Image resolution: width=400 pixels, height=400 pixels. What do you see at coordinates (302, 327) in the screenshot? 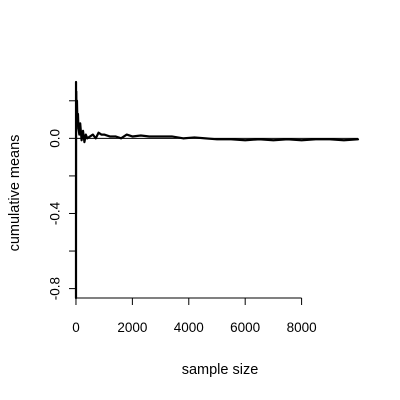
I see `x-tick-label-4: 8000` at bounding box center [302, 327].